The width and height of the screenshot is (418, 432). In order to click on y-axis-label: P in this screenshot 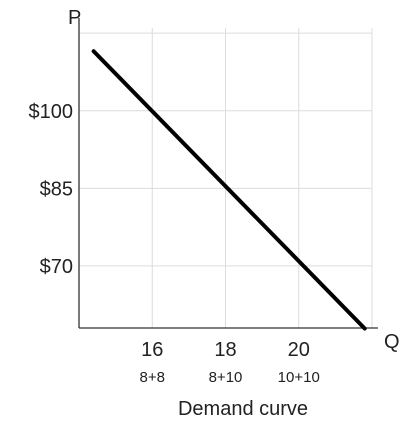, I will do `click(74, 18)`.